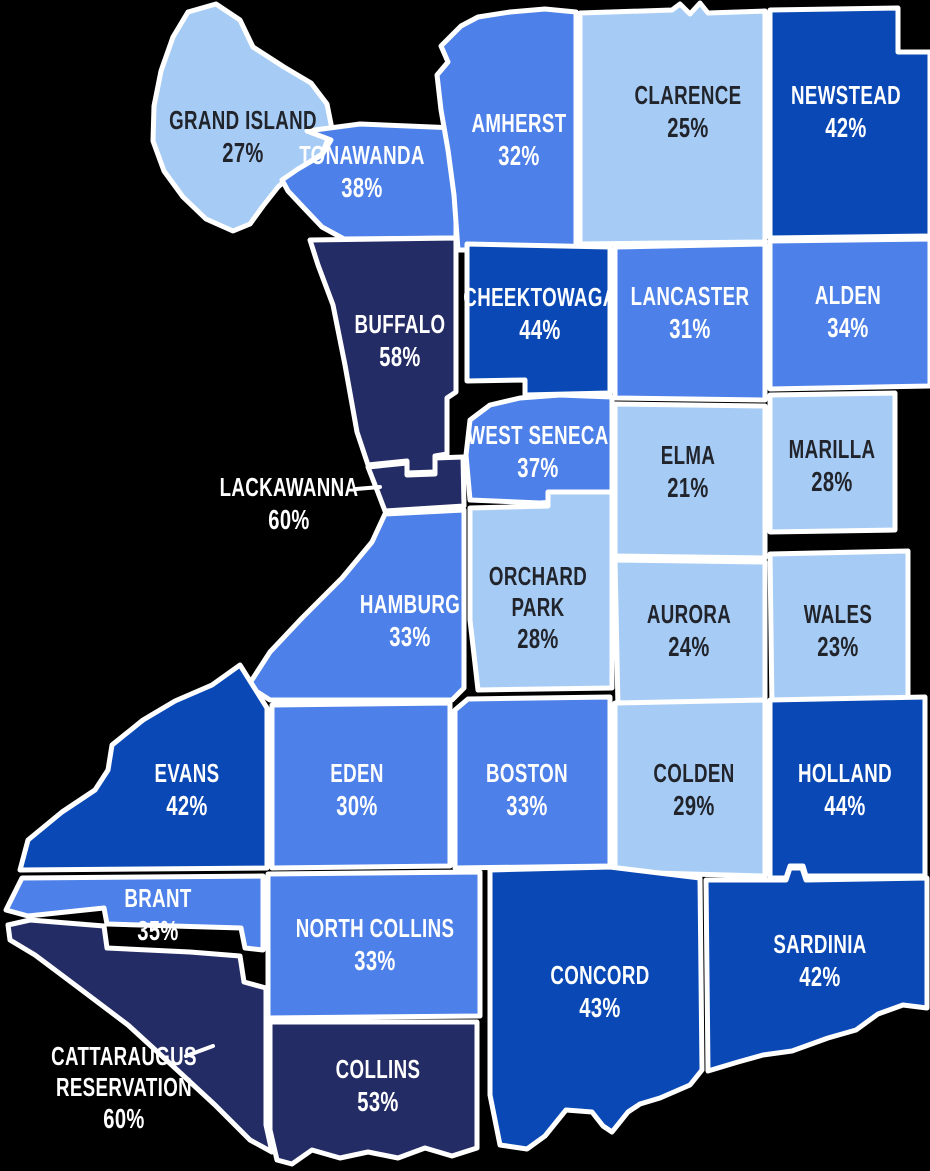 This screenshot has height=1171, width=930. I want to click on region-name: BOSTON, so click(527, 773).